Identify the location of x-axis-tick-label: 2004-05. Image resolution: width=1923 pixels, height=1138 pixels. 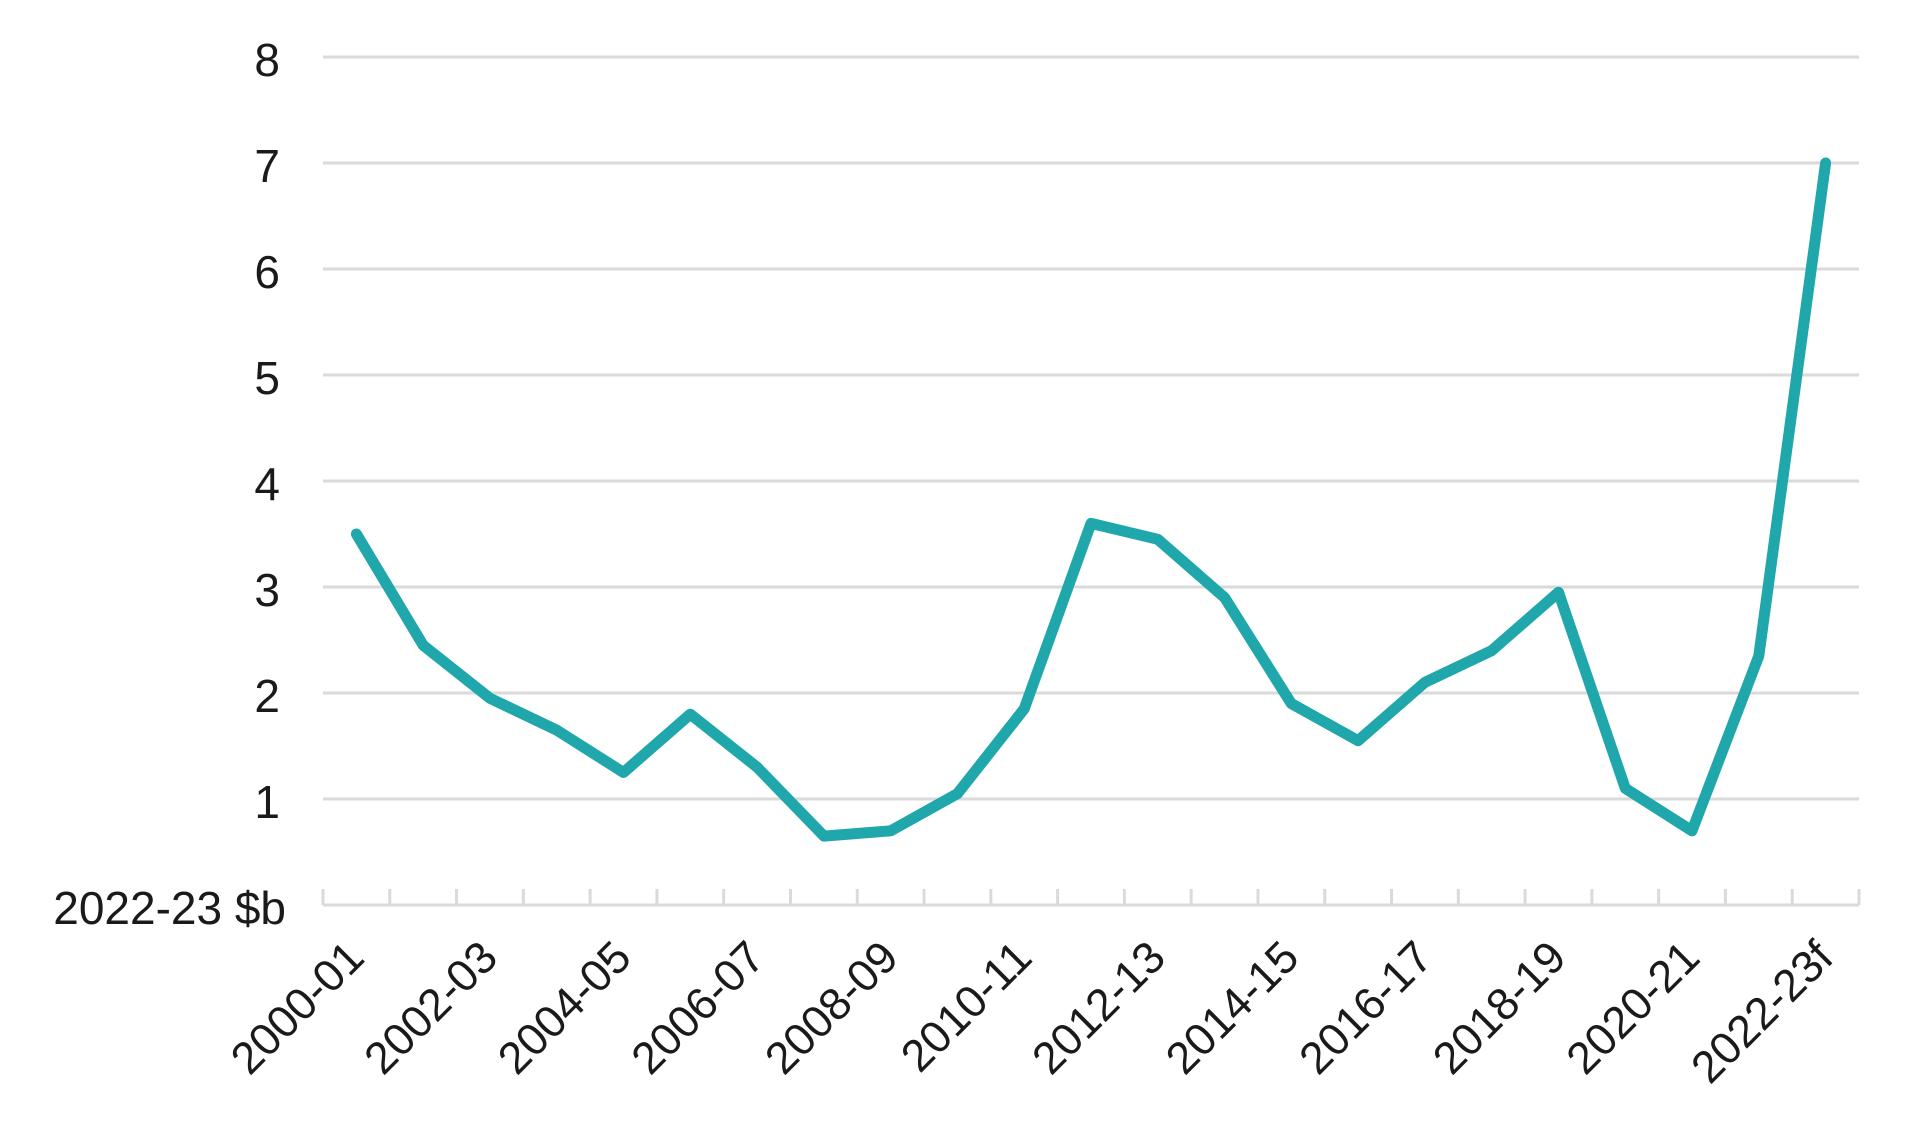
(564, 1007).